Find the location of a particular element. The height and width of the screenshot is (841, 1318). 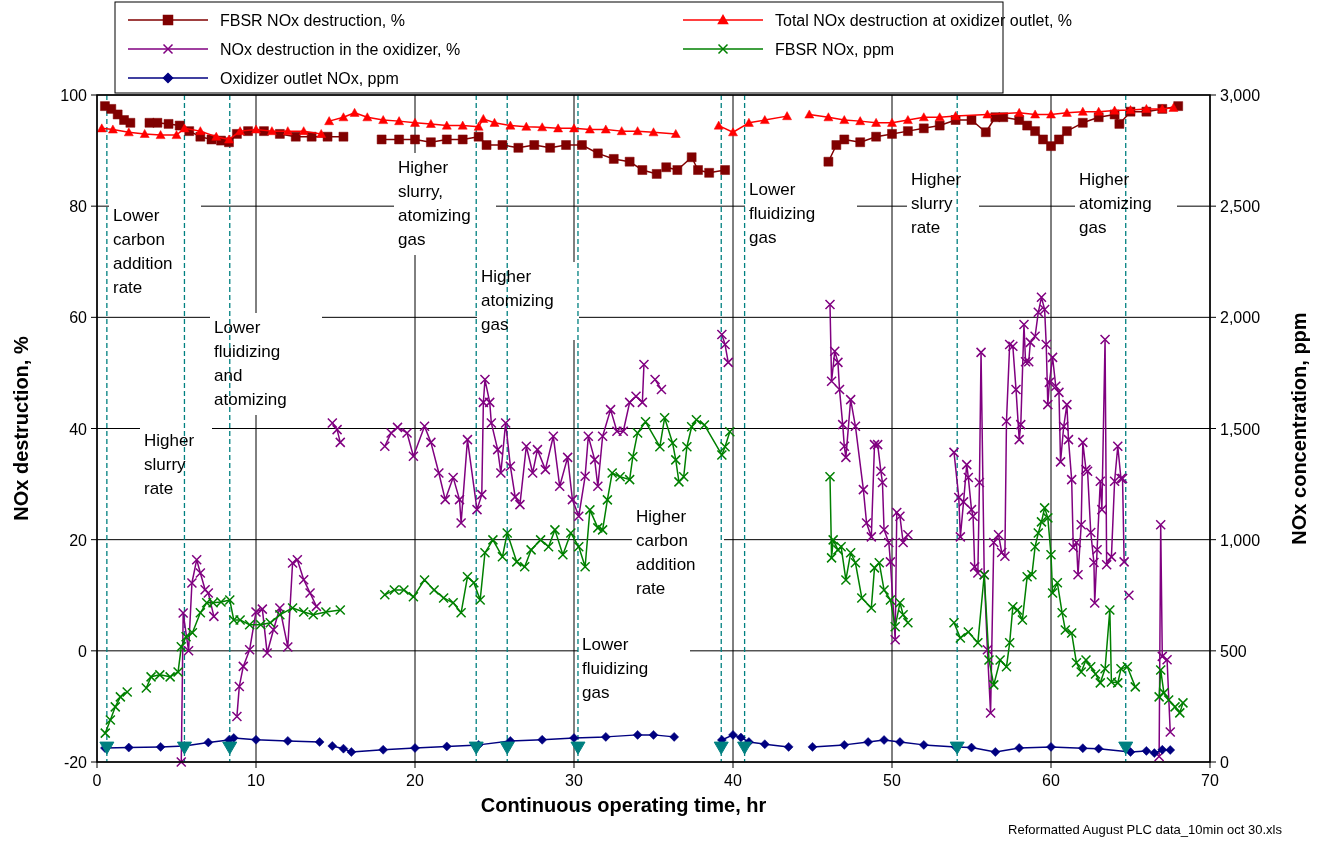

y-tick-label: 100 is located at coordinates (74, 95).